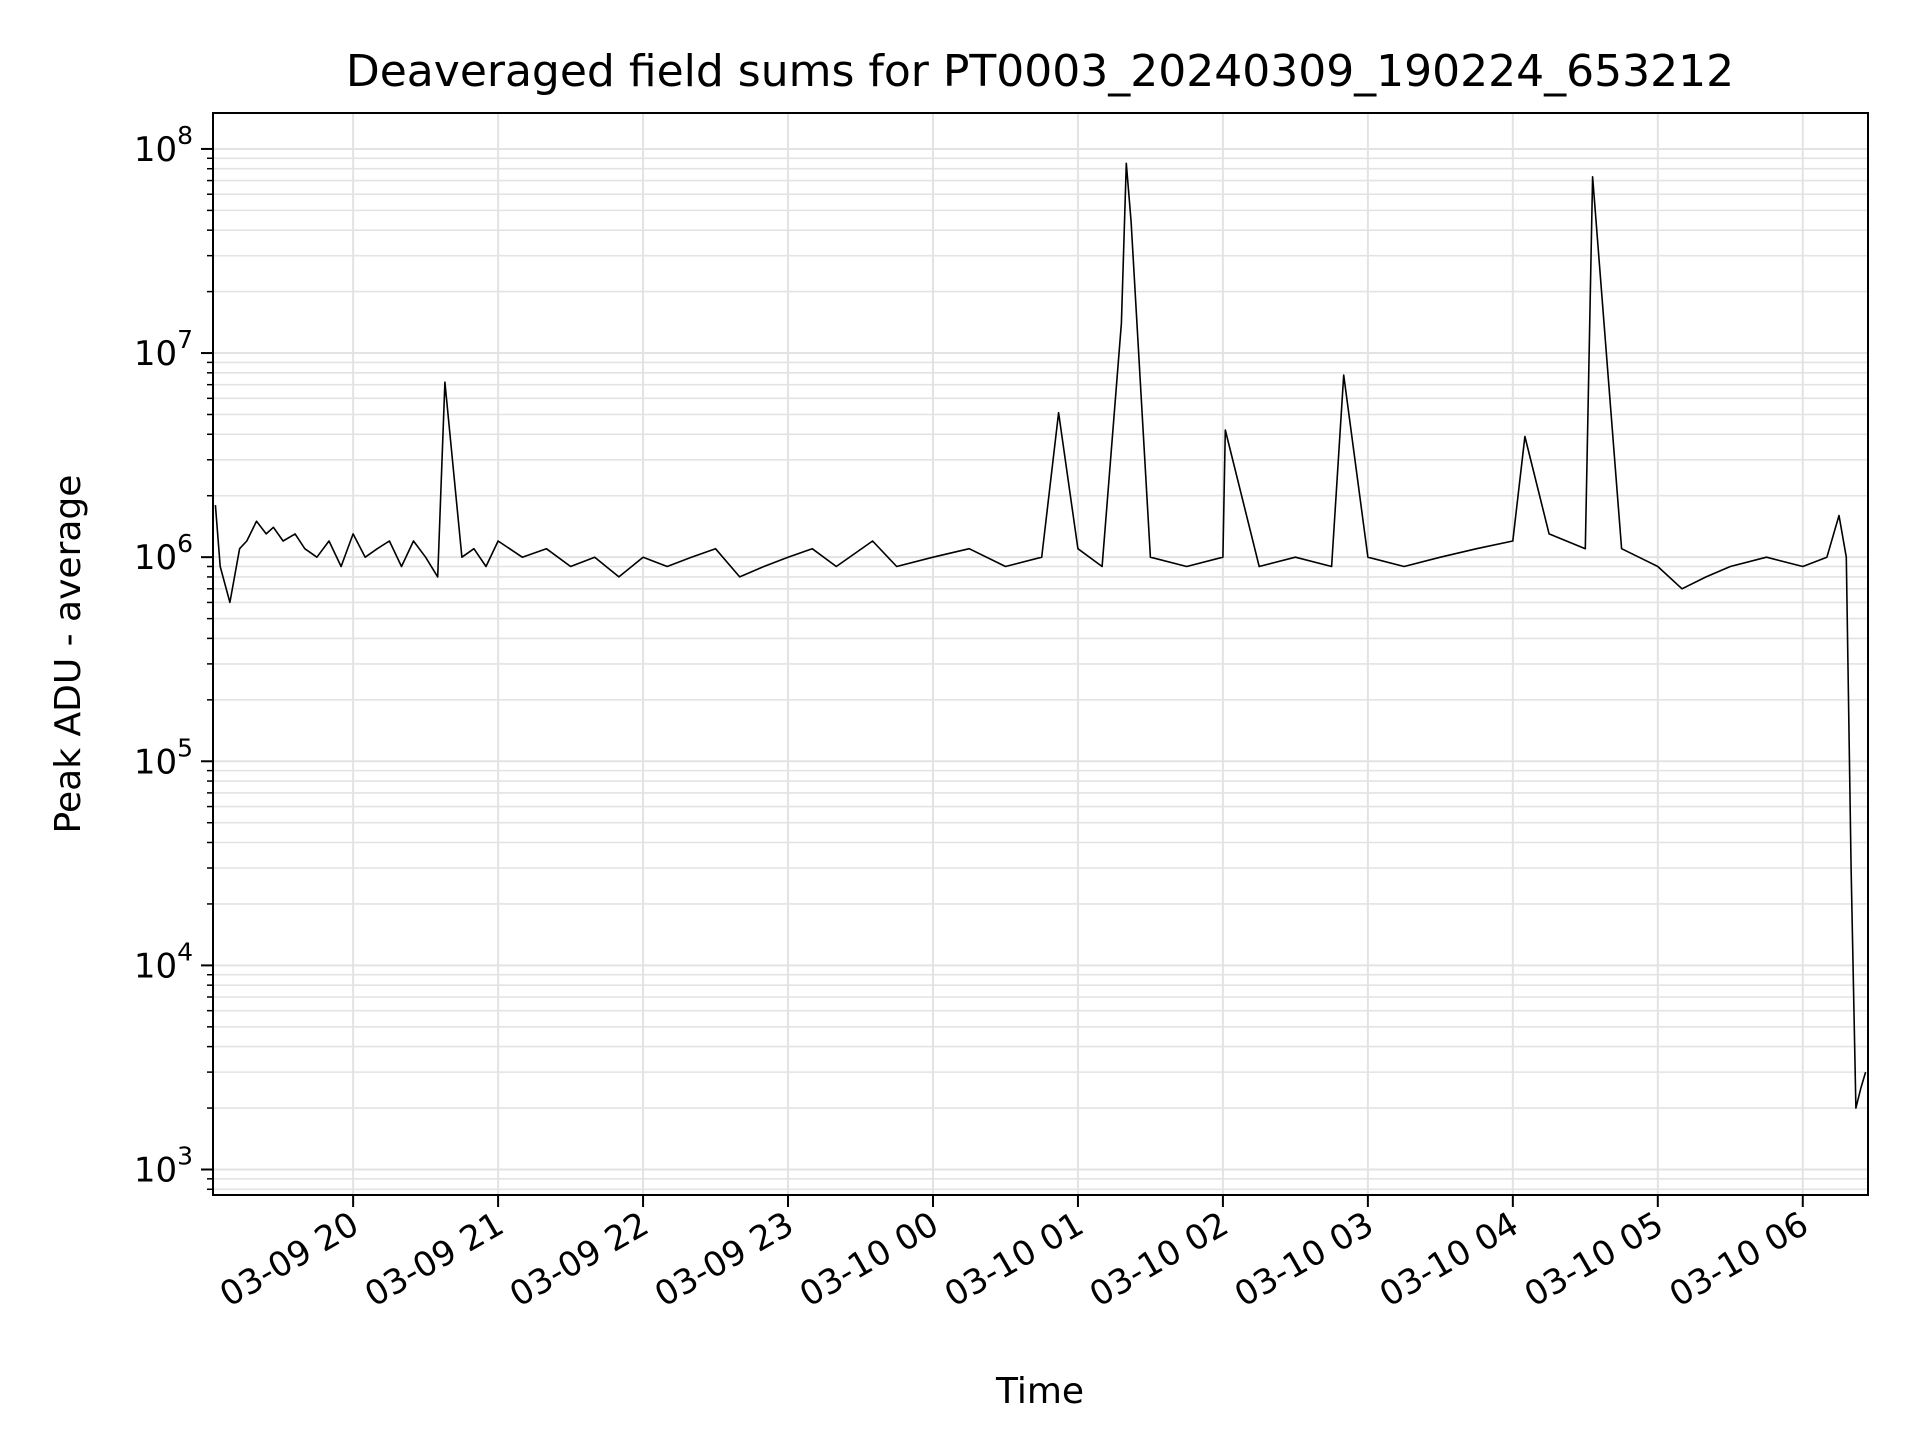  I want to click on y-tick-label: 10⁶, so click(163, 553).